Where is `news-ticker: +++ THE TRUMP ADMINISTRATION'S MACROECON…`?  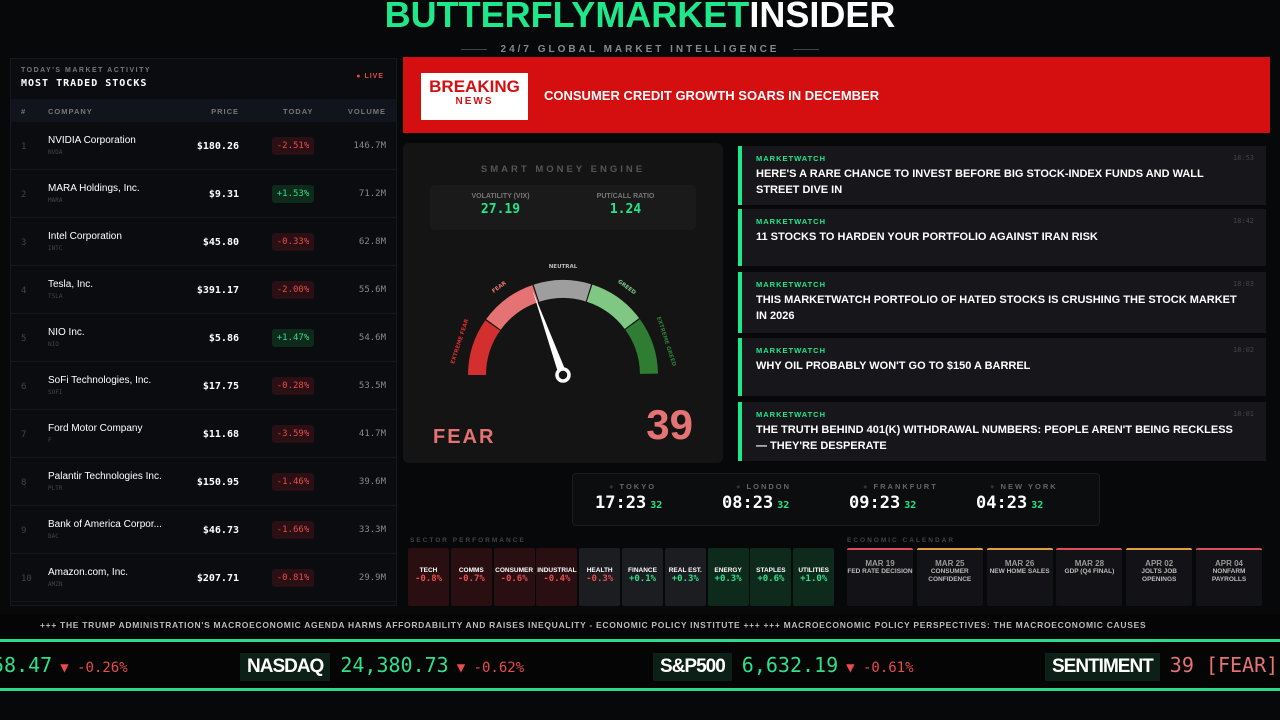
news-ticker: +++ THE TRUMP ADMINISTRATION'S MACROECON… is located at coordinates (640, 625).